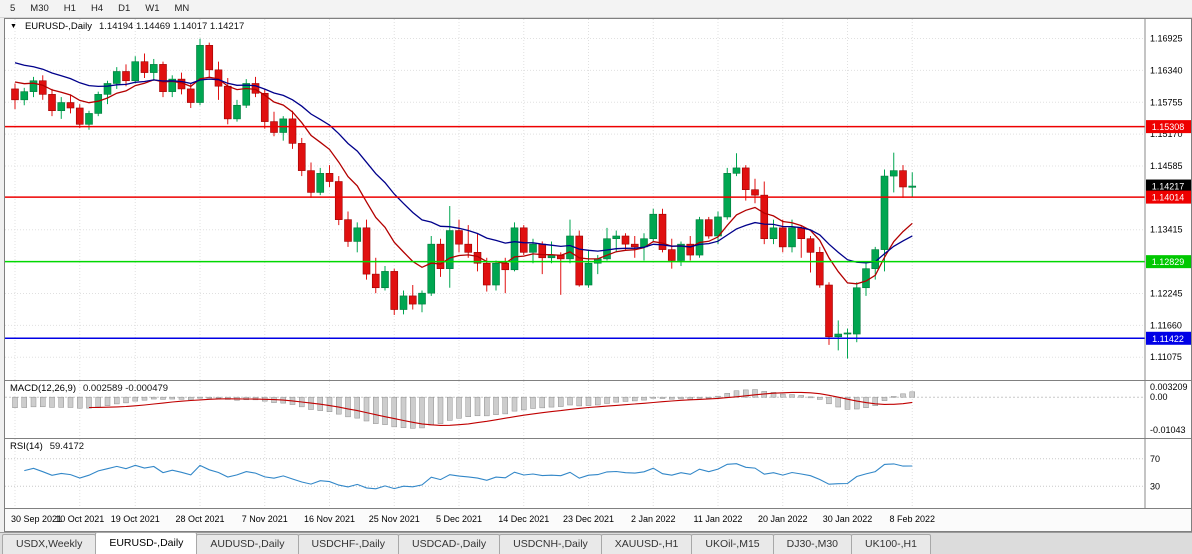 This screenshot has height=554, width=1192. What do you see at coordinates (26, 446) in the screenshot?
I see `rsi-indicator-label: RSI(14)` at bounding box center [26, 446].